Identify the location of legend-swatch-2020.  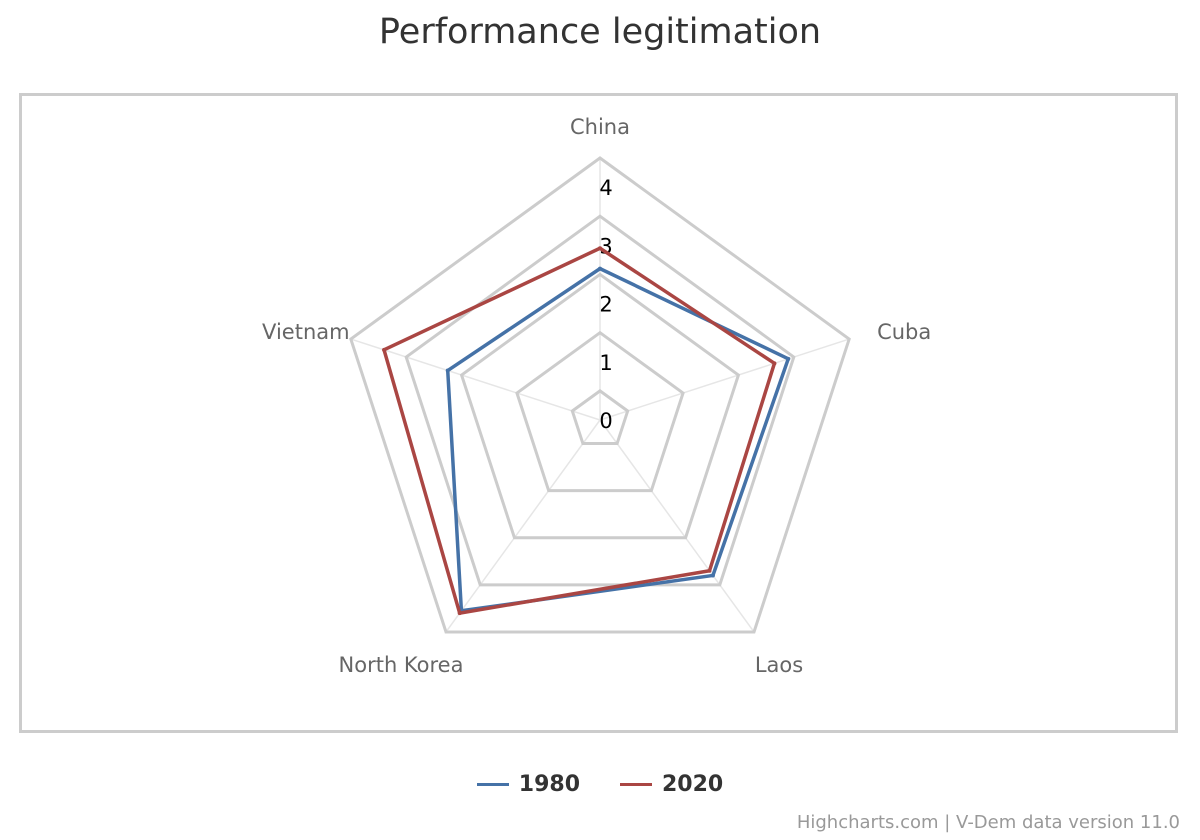
(636, 784).